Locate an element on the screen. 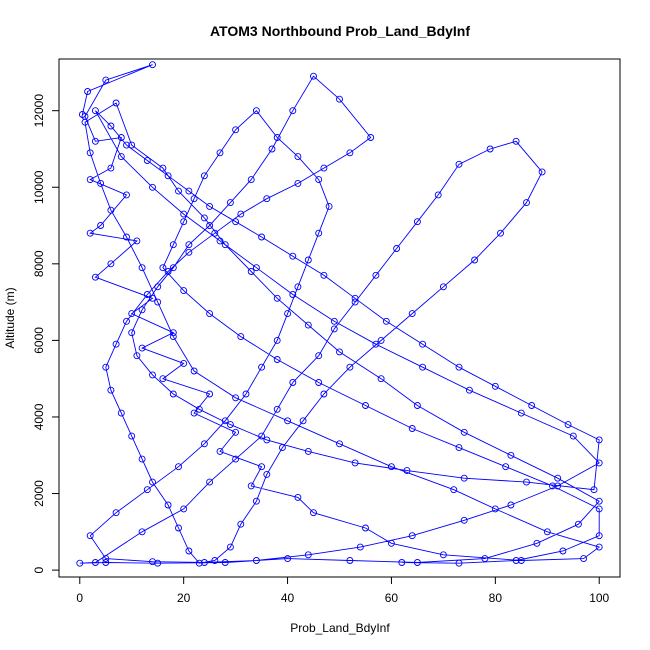 Image resolution: width=650 pixels, height=650 pixels. y-tick-label: 4000 is located at coordinates (39, 416).